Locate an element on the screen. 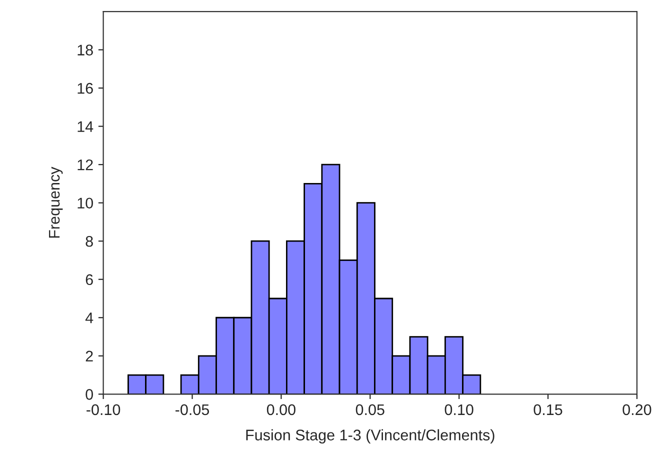  y-tick-label: 6 is located at coordinates (89, 280).